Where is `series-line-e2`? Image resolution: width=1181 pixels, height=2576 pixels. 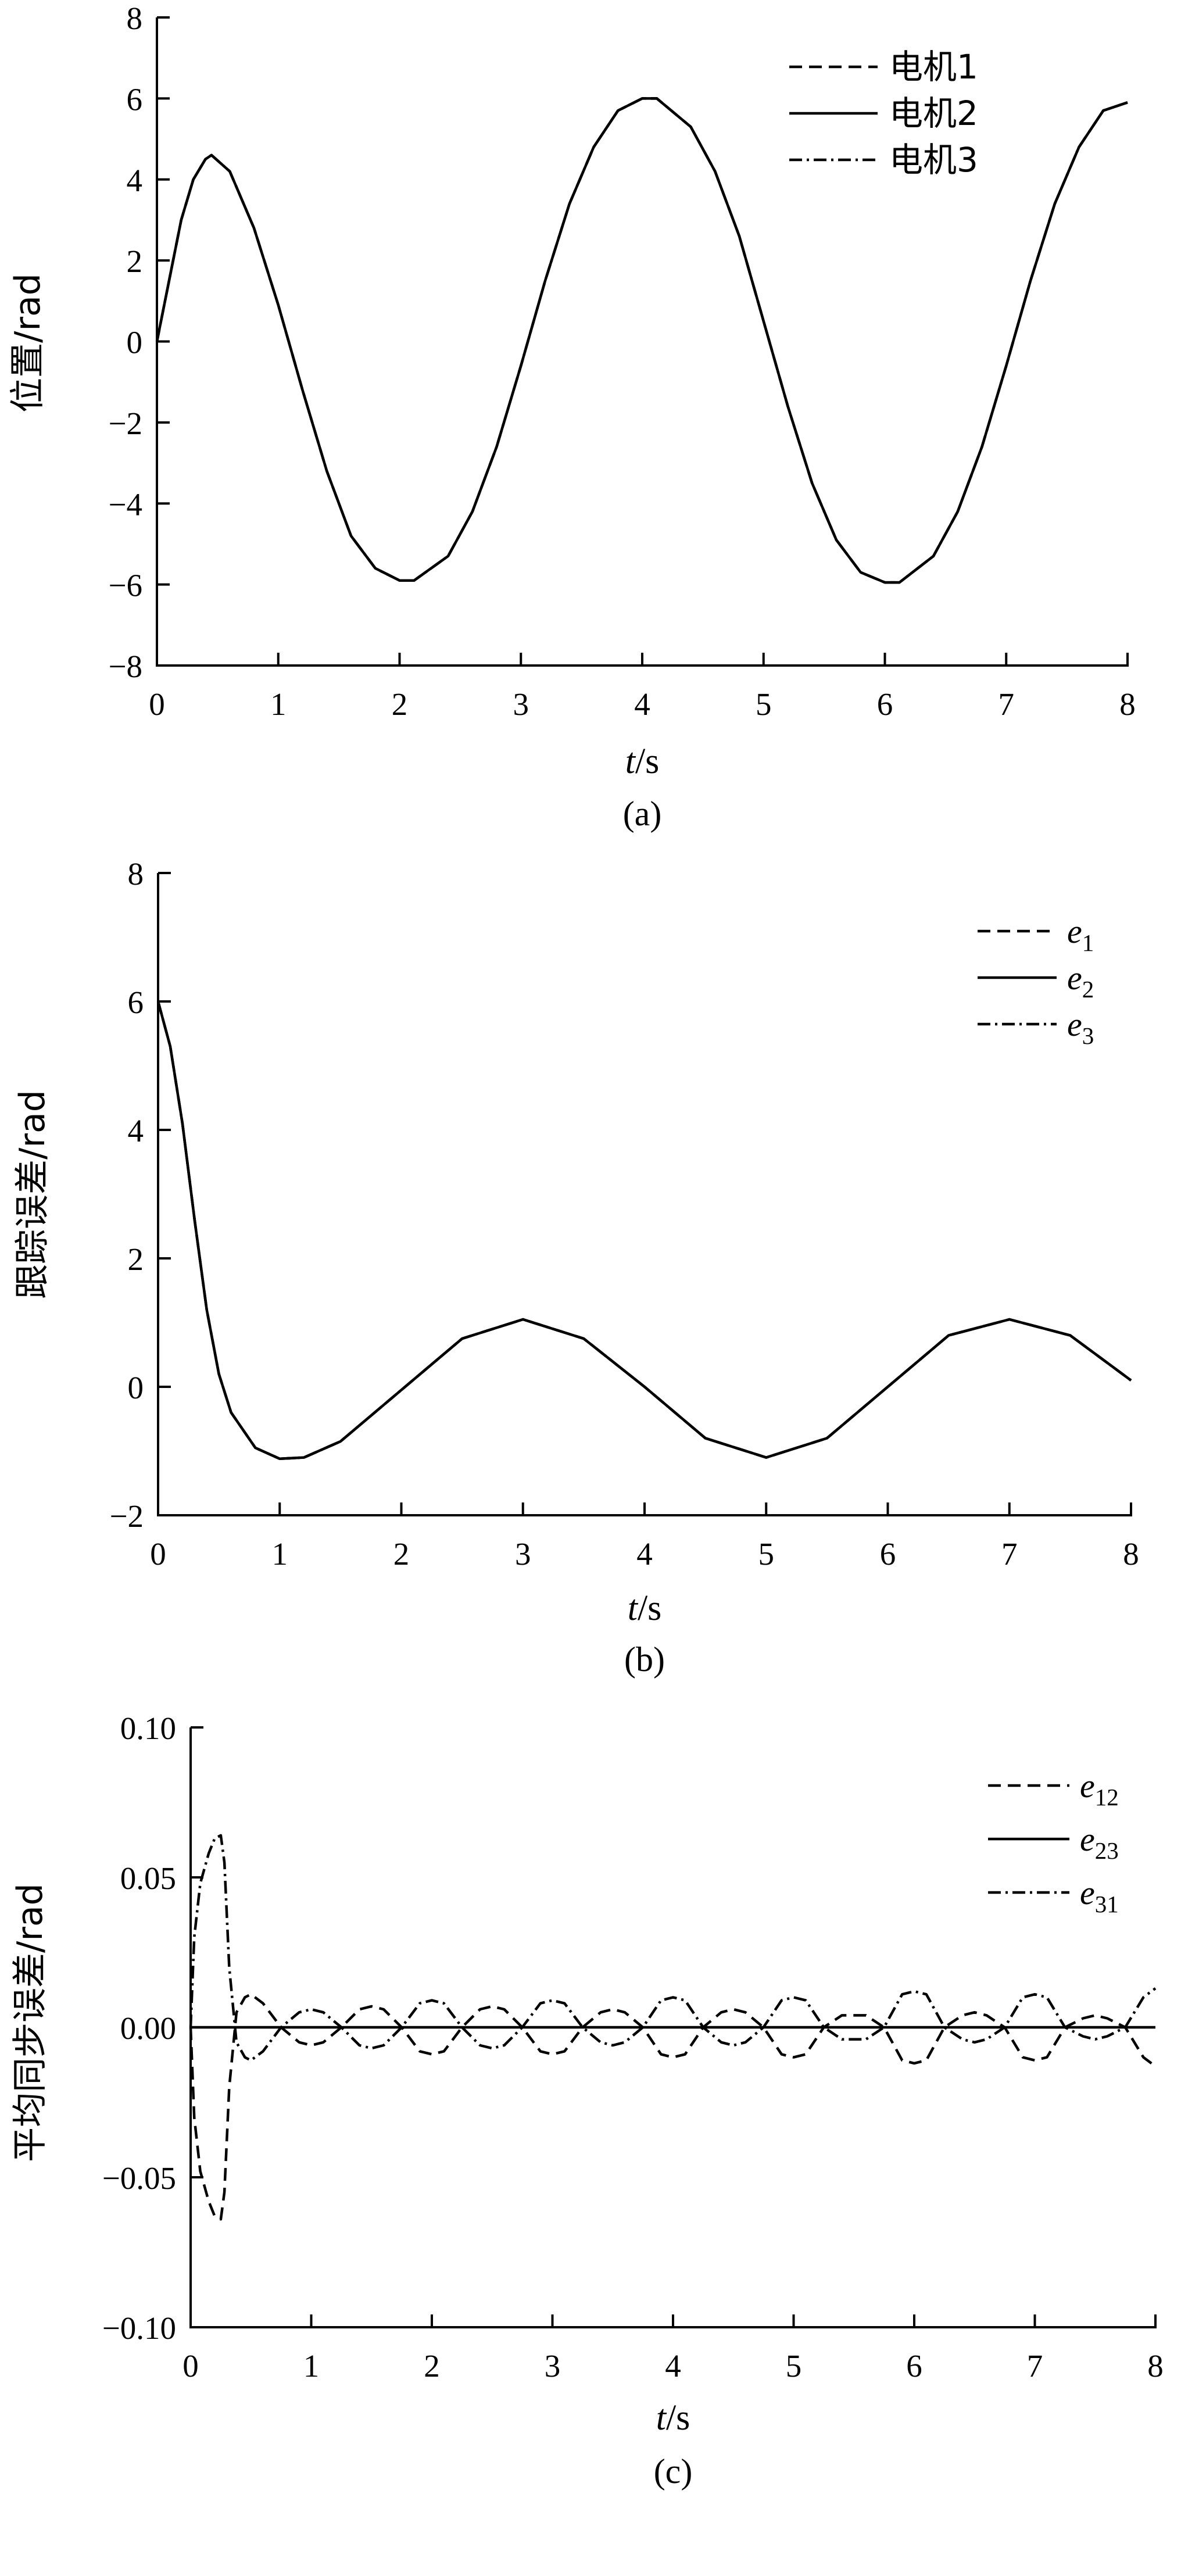 series-line-e2 is located at coordinates (644, 1231).